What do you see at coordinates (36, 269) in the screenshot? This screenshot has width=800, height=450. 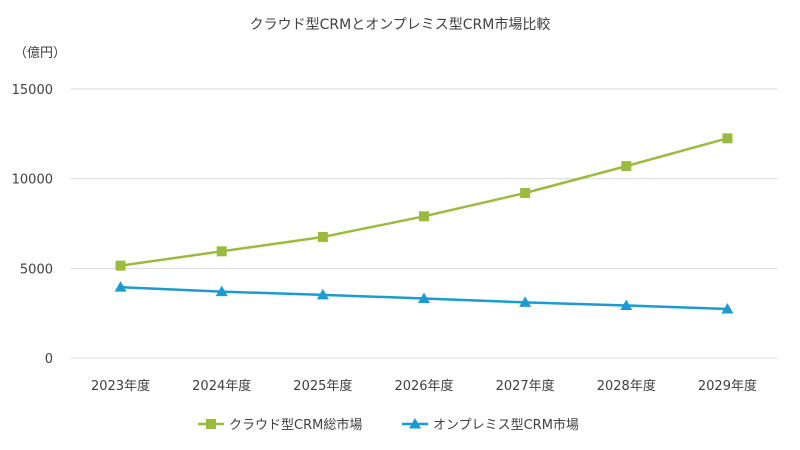 I see `y-tick-label: 5000` at bounding box center [36, 269].